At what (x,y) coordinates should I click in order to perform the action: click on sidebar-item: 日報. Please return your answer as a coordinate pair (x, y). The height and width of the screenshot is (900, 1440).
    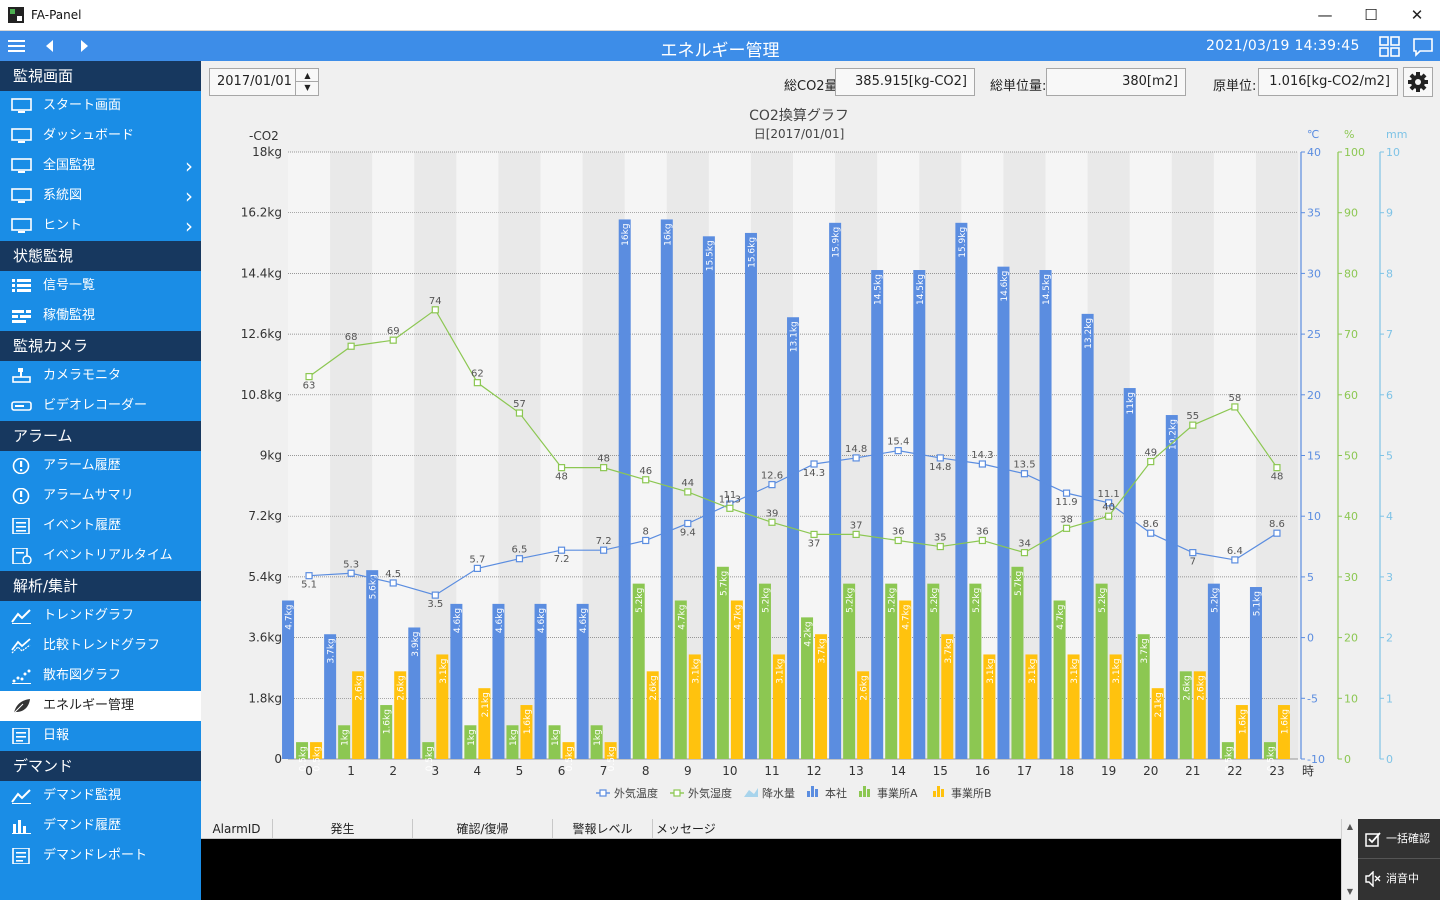
    Looking at the image, I should click on (100, 736).